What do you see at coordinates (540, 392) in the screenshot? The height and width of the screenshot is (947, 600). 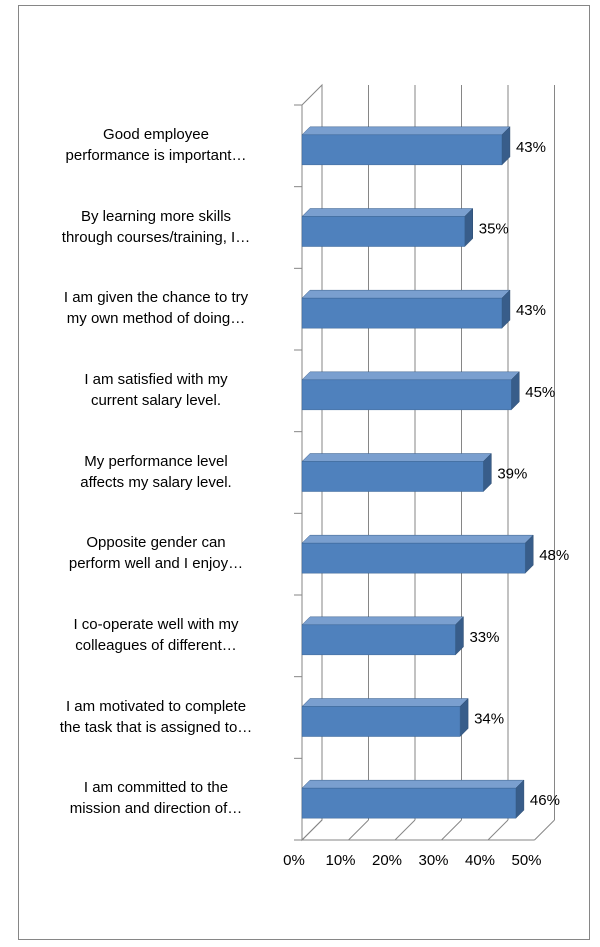 I see `data-label: 45%` at bounding box center [540, 392].